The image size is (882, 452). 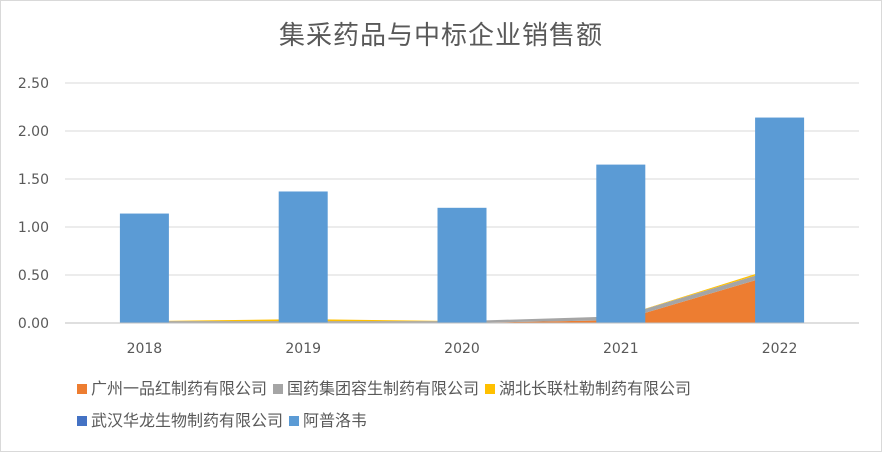 What do you see at coordinates (462, 265) in the screenshot?
I see `bar-2020` at bounding box center [462, 265].